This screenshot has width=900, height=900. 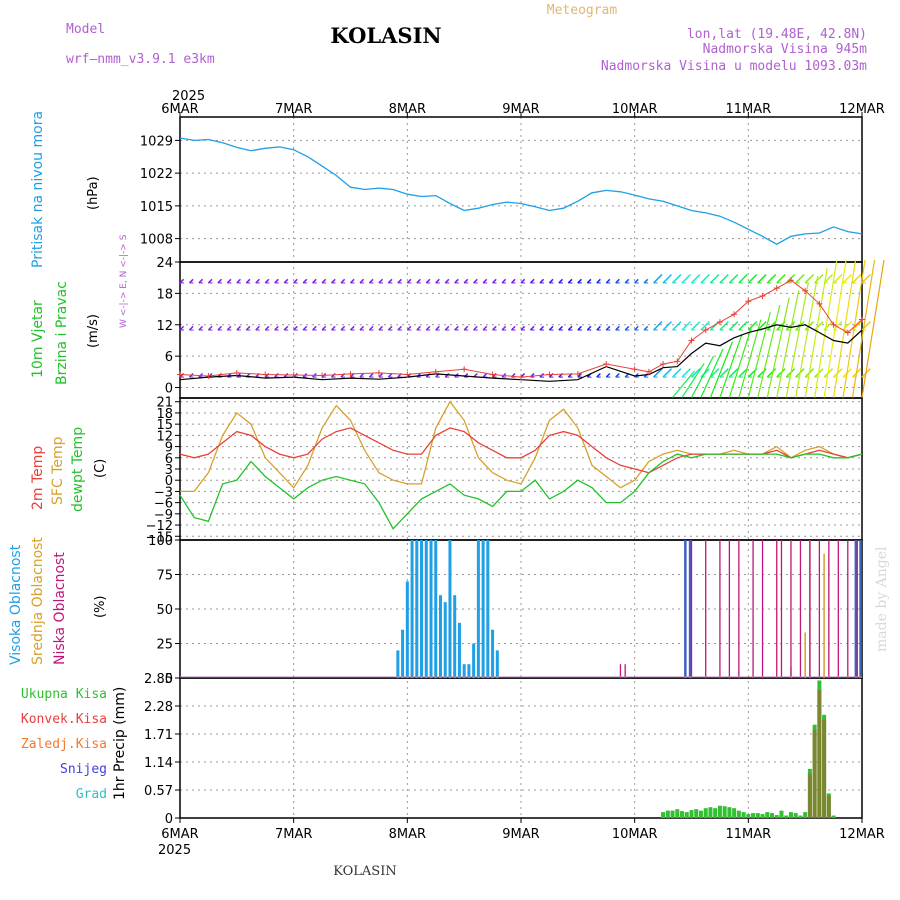 What do you see at coordinates (385, 35) in the screenshot?
I see `location-title: KOLASIN` at bounding box center [385, 35].